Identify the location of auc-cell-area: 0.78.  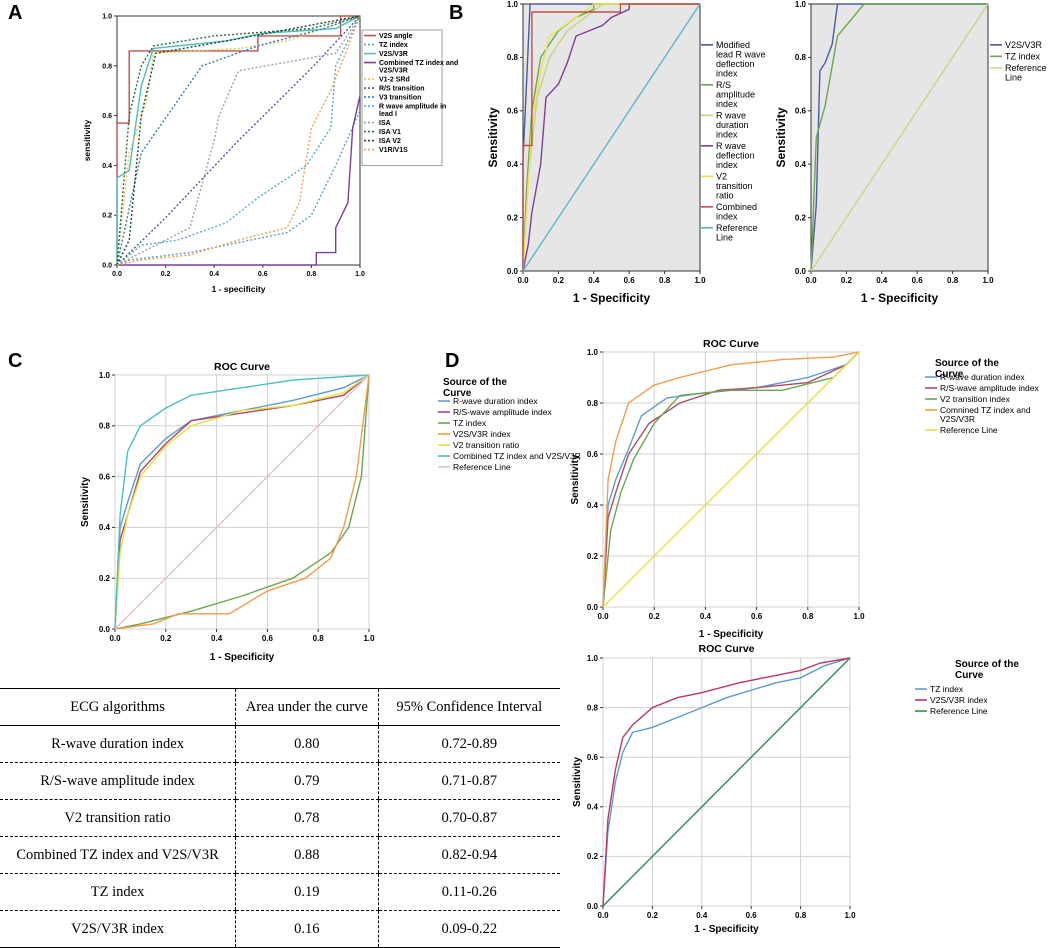
(307, 818).